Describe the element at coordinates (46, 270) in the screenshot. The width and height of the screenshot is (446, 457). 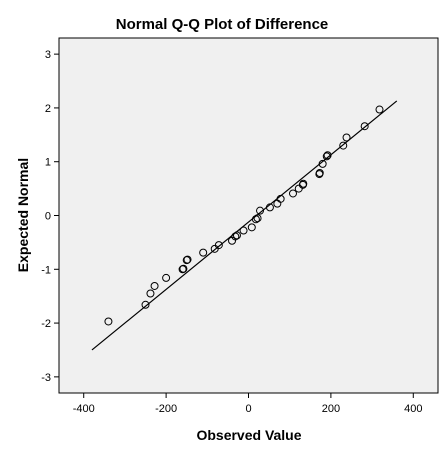
I see `y-tick-label: -1` at that location.